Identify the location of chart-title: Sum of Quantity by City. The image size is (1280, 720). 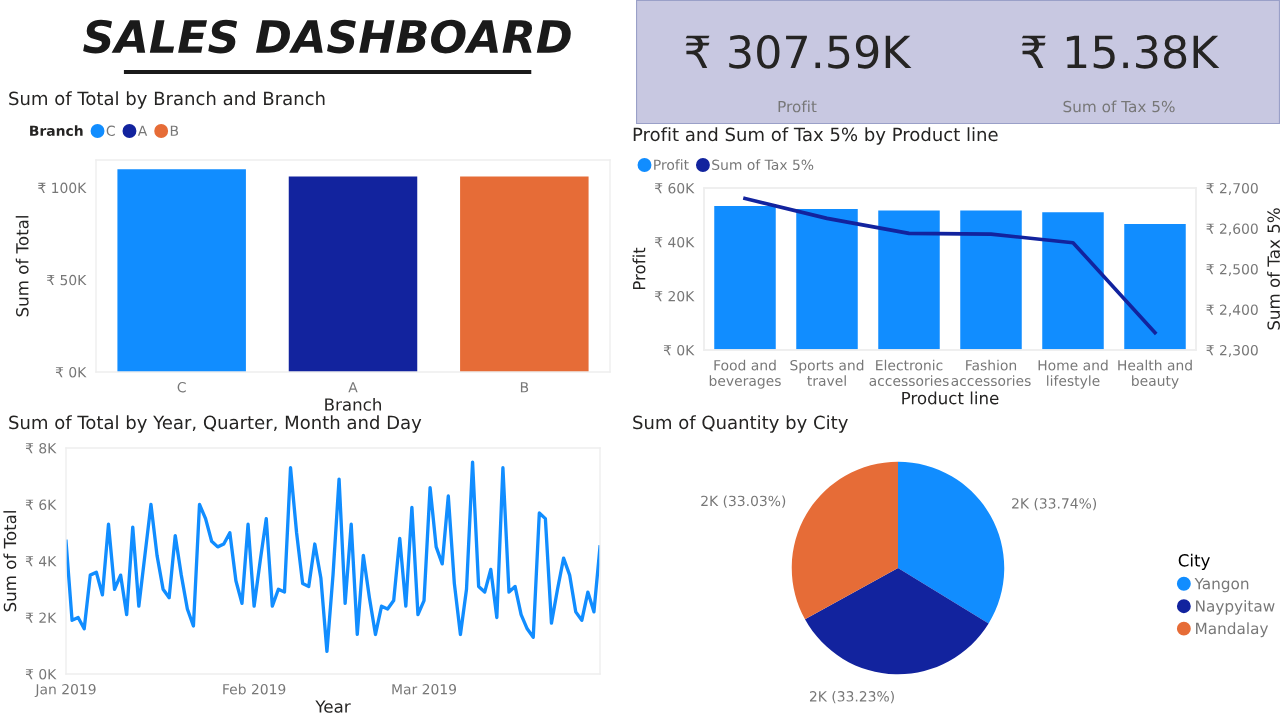
(740, 424).